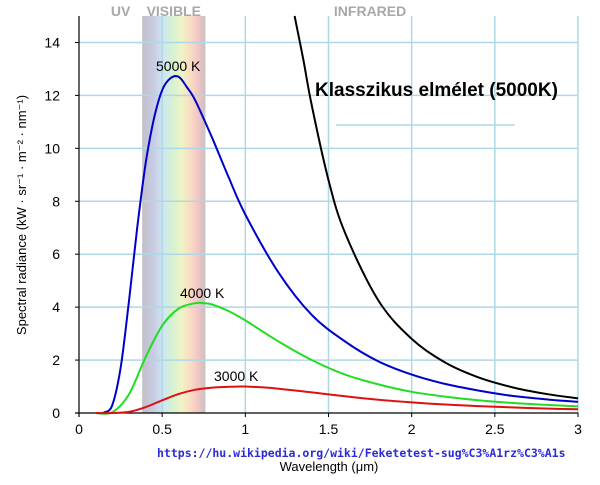 Image resolution: width=600 pixels, height=485 pixels. Describe the element at coordinates (578, 429) in the screenshot. I see `x-tick-label-6: 3` at that location.